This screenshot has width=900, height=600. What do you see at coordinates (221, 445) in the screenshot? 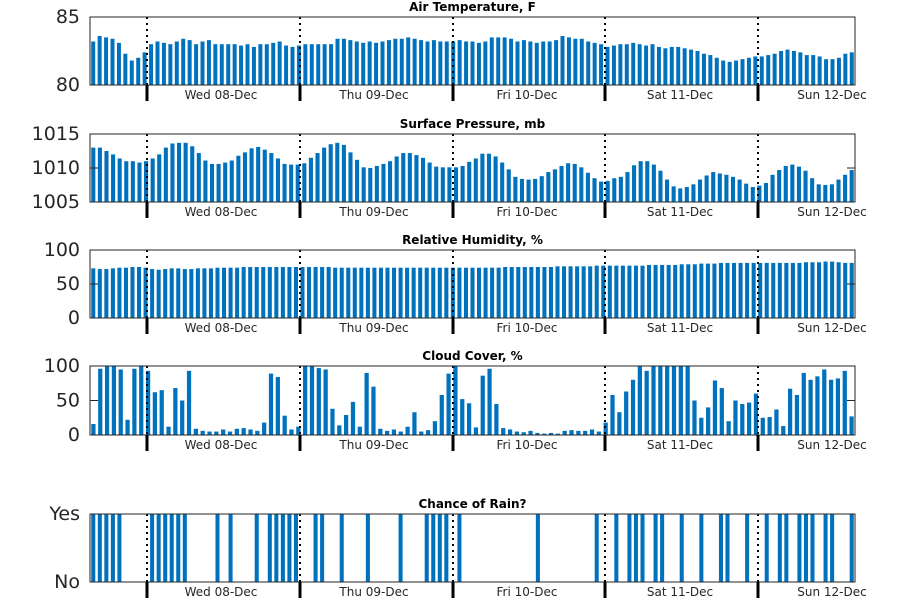
I see `x-tick-label: Wed 08-Dec` at bounding box center [221, 445].